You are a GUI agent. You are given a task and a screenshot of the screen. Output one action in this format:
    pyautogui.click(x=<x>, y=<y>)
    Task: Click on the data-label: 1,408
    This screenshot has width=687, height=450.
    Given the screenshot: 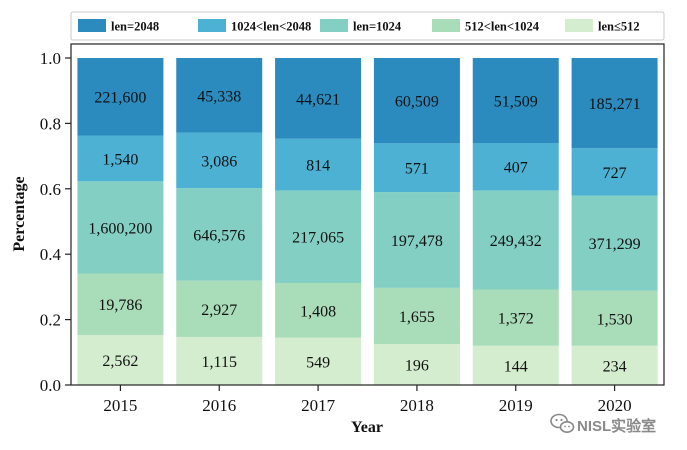 What is the action you would take?
    pyautogui.click(x=318, y=311)
    